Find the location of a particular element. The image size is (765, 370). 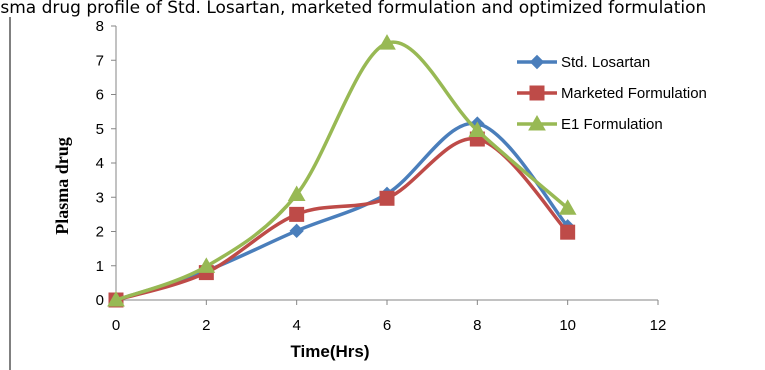

legend-item: Marketed Formulation is located at coordinates (612, 93).